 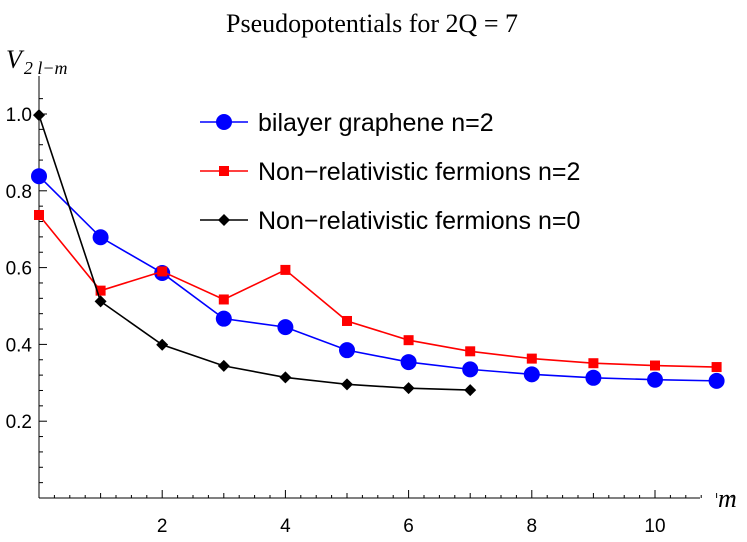 What do you see at coordinates (19, 269) in the screenshot?
I see `y-tick-label: 0.6` at bounding box center [19, 269].